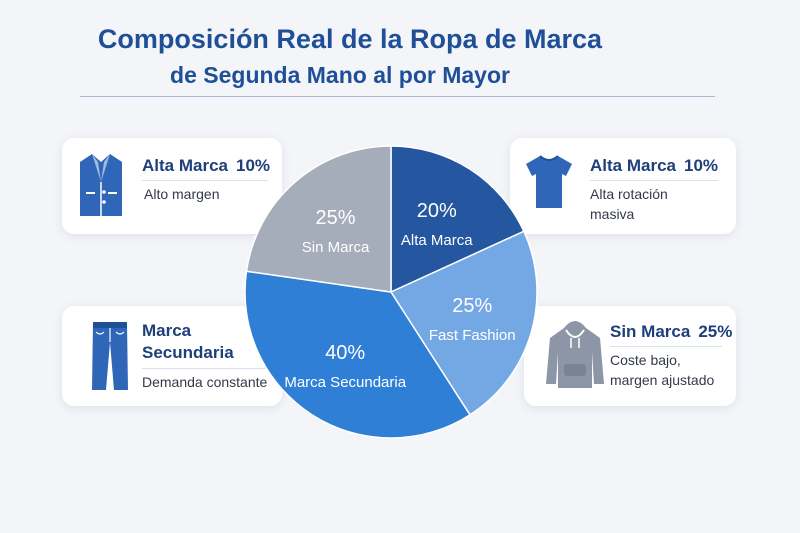 Image resolution: width=800 pixels, height=533 pixels. Describe the element at coordinates (457, 219) in the screenshot. I see `pie-slice-alta-marca` at that location.